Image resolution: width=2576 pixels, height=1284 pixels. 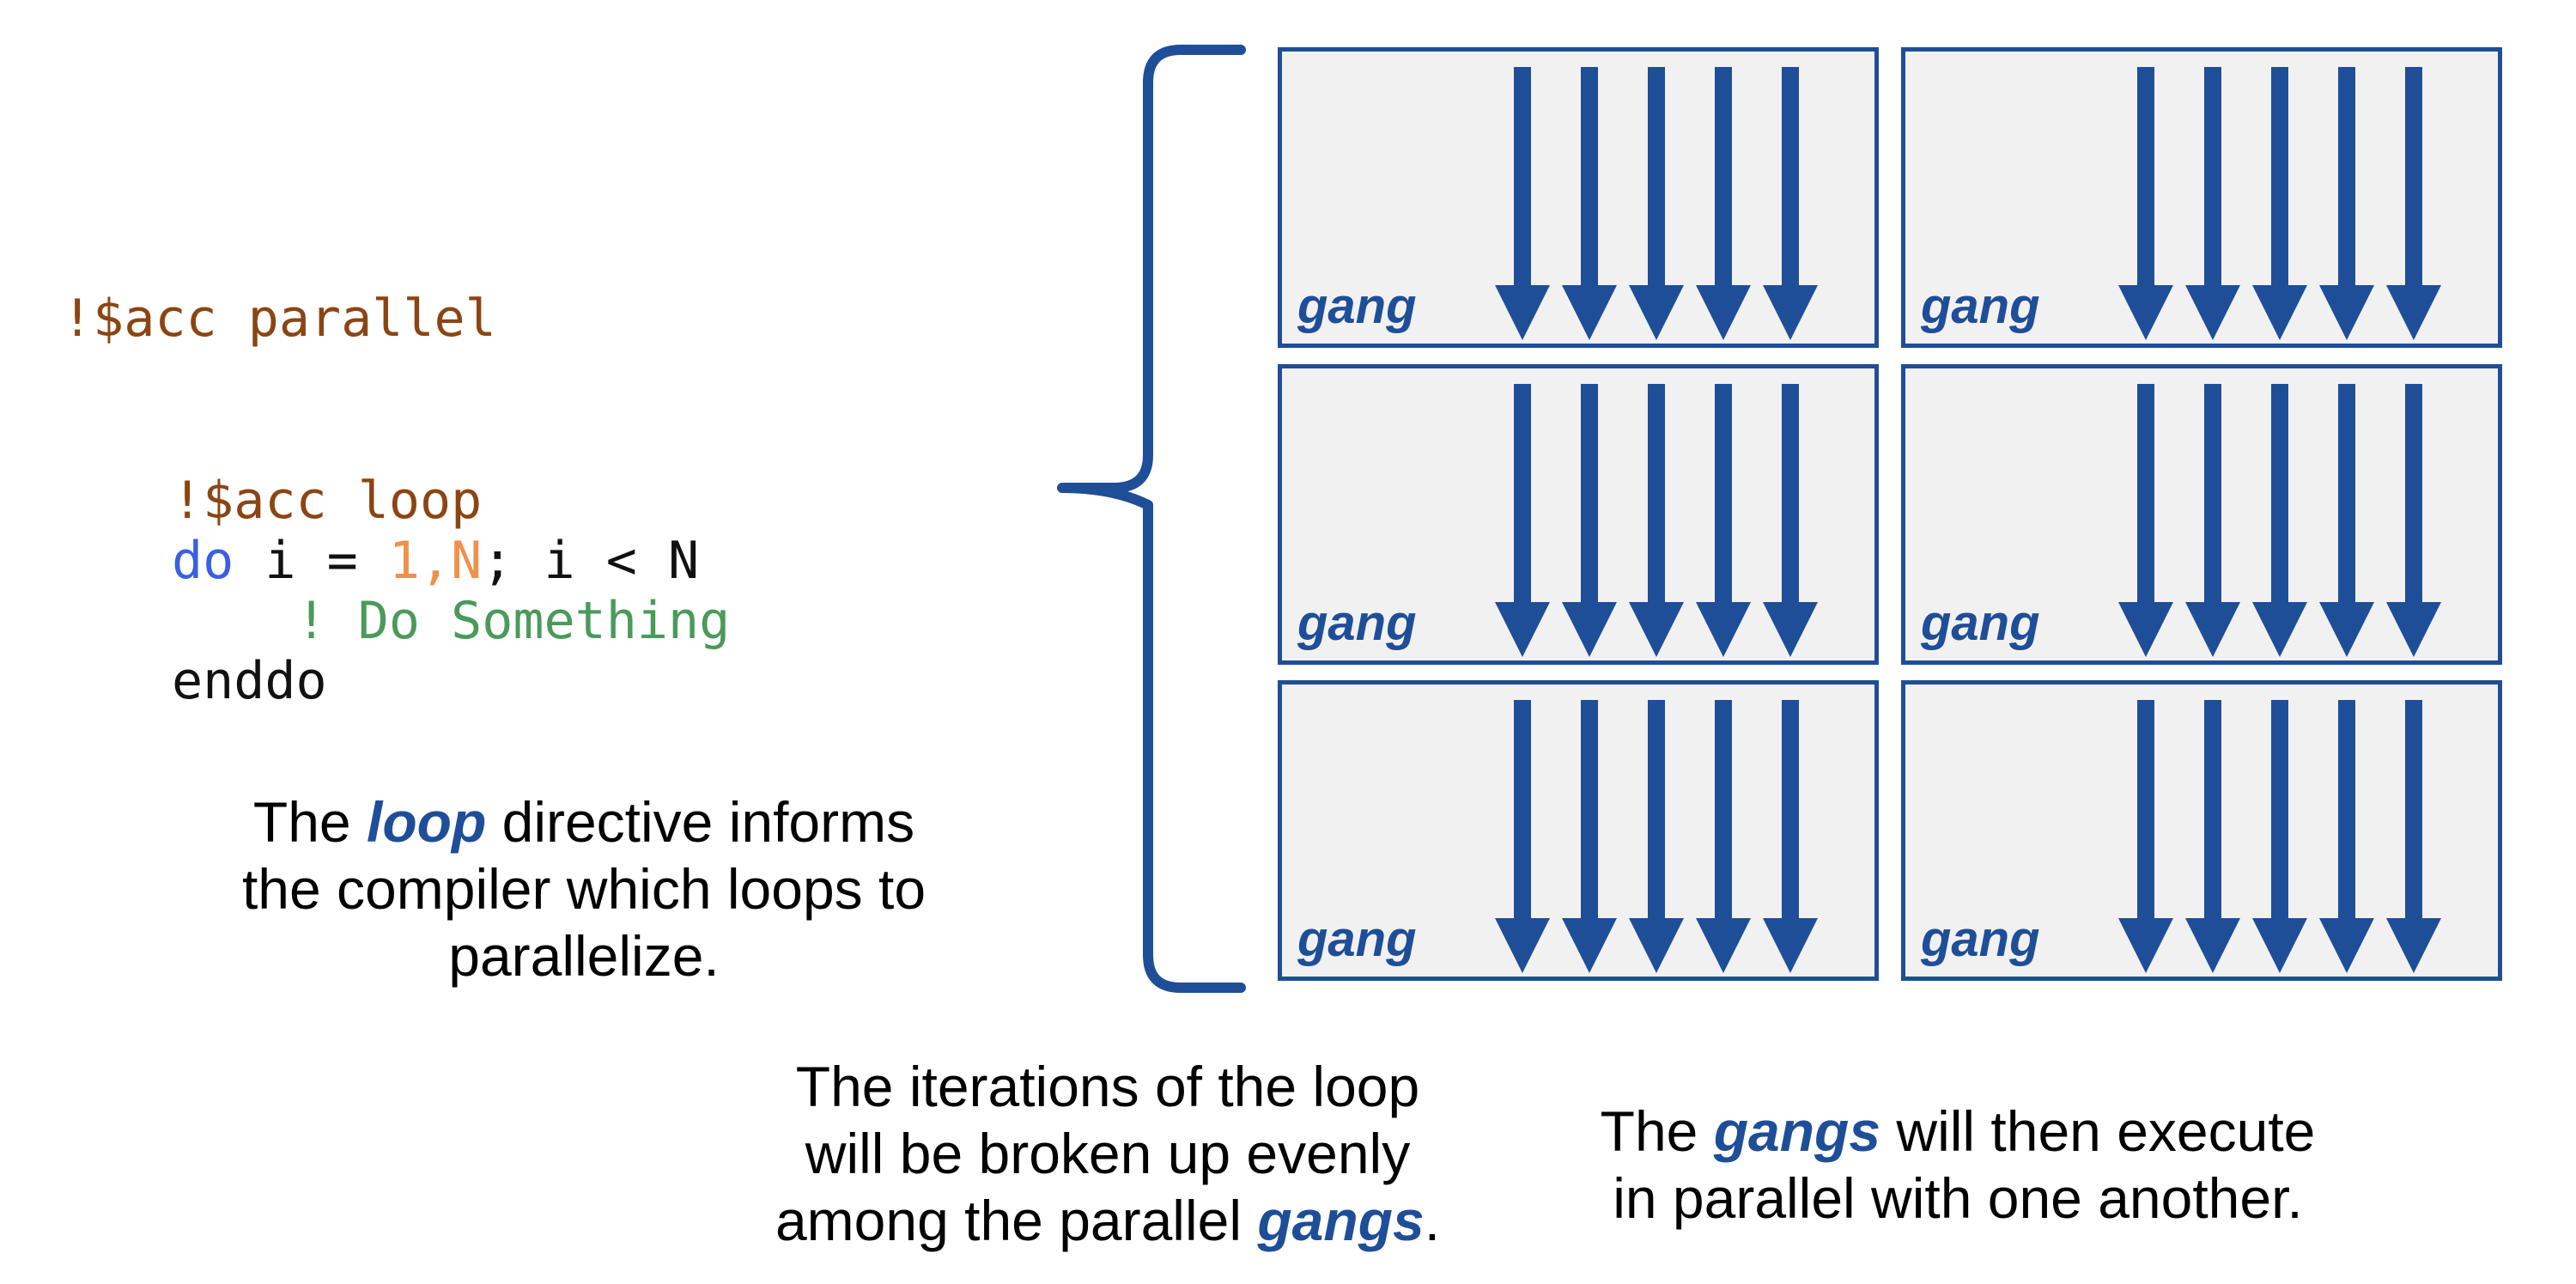 I want to click on loop-emphasis: loop, so click(x=426, y=822).